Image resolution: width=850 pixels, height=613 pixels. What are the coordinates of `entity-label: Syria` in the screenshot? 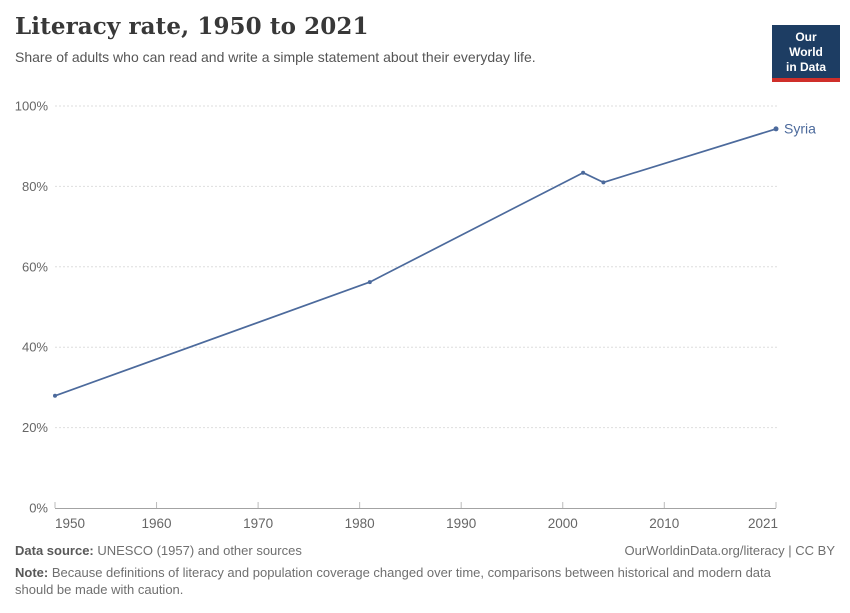 It's located at (800, 128).